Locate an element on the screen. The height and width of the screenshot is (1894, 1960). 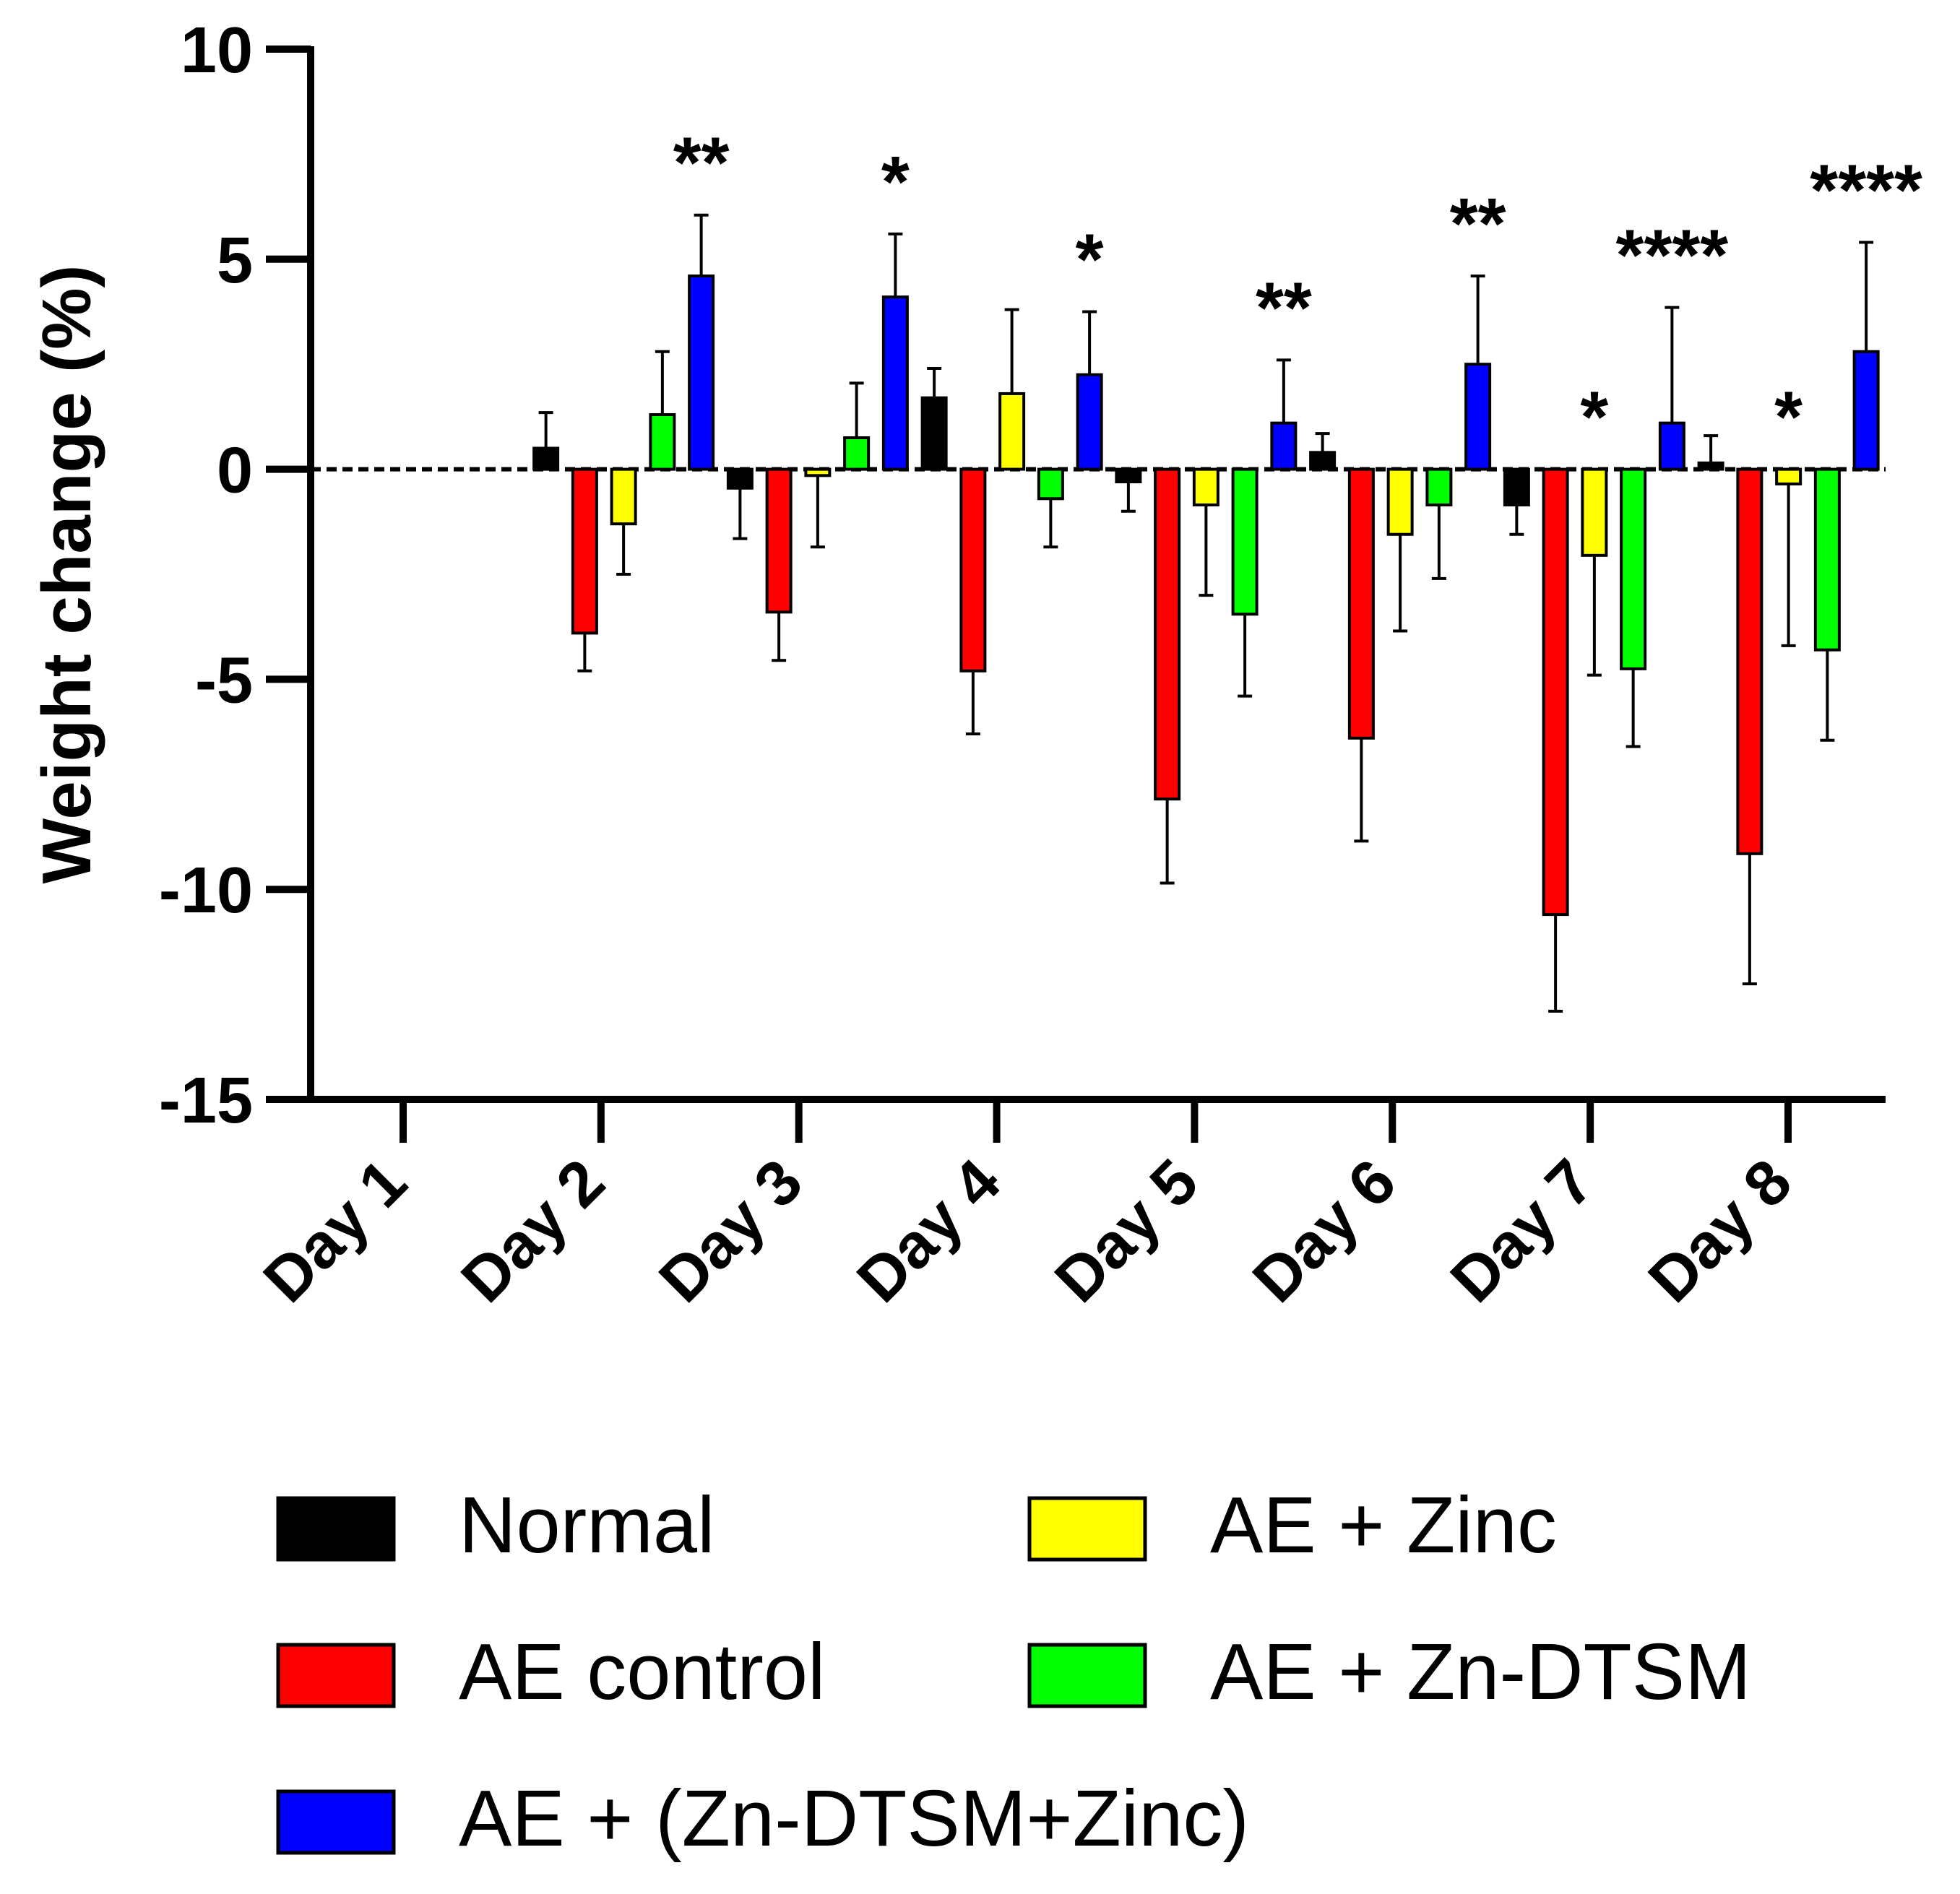
legend-item: Normal is located at coordinates (495, 1525).